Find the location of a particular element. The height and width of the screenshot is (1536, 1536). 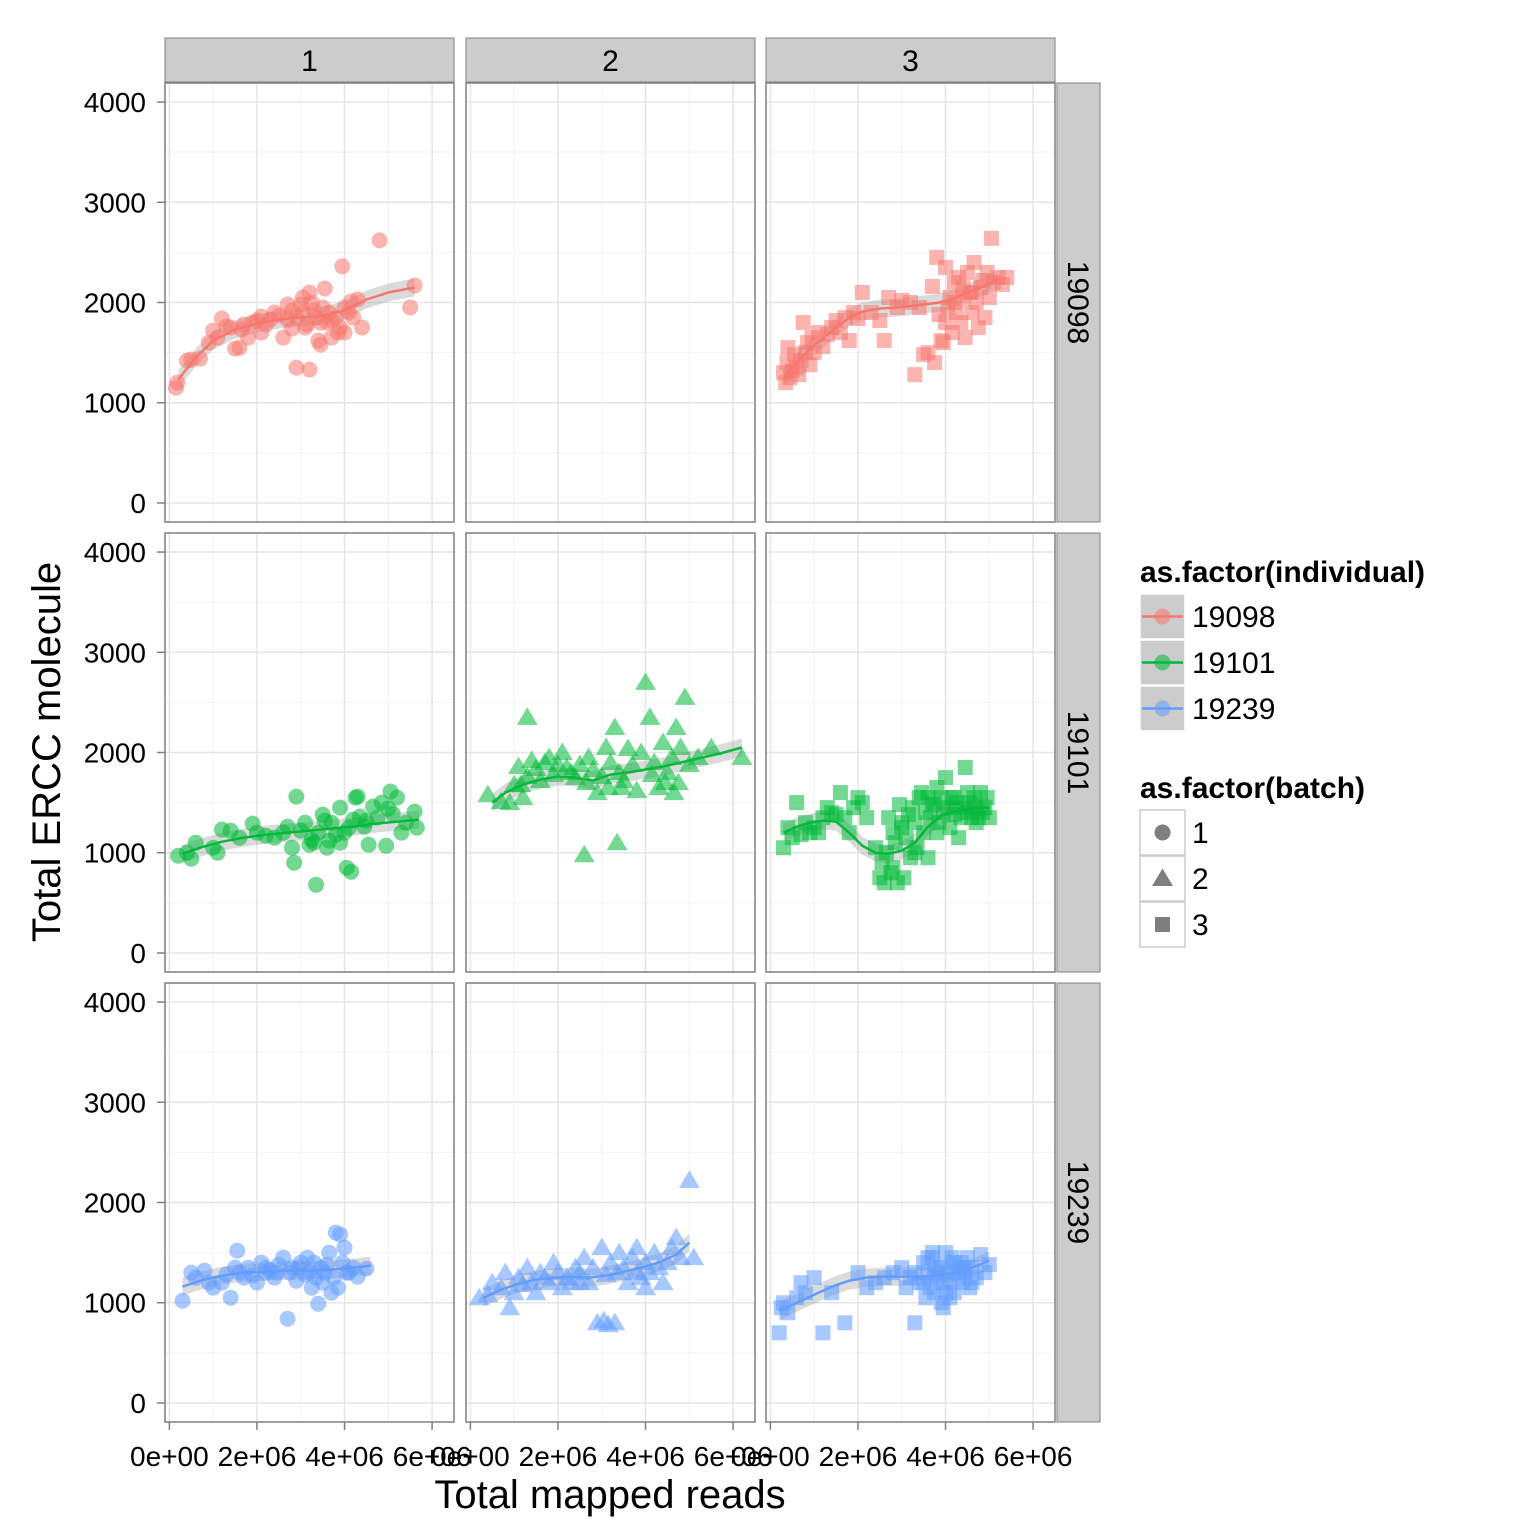

legend-title-individual: as.factor(individual) is located at coordinates (1282, 572).